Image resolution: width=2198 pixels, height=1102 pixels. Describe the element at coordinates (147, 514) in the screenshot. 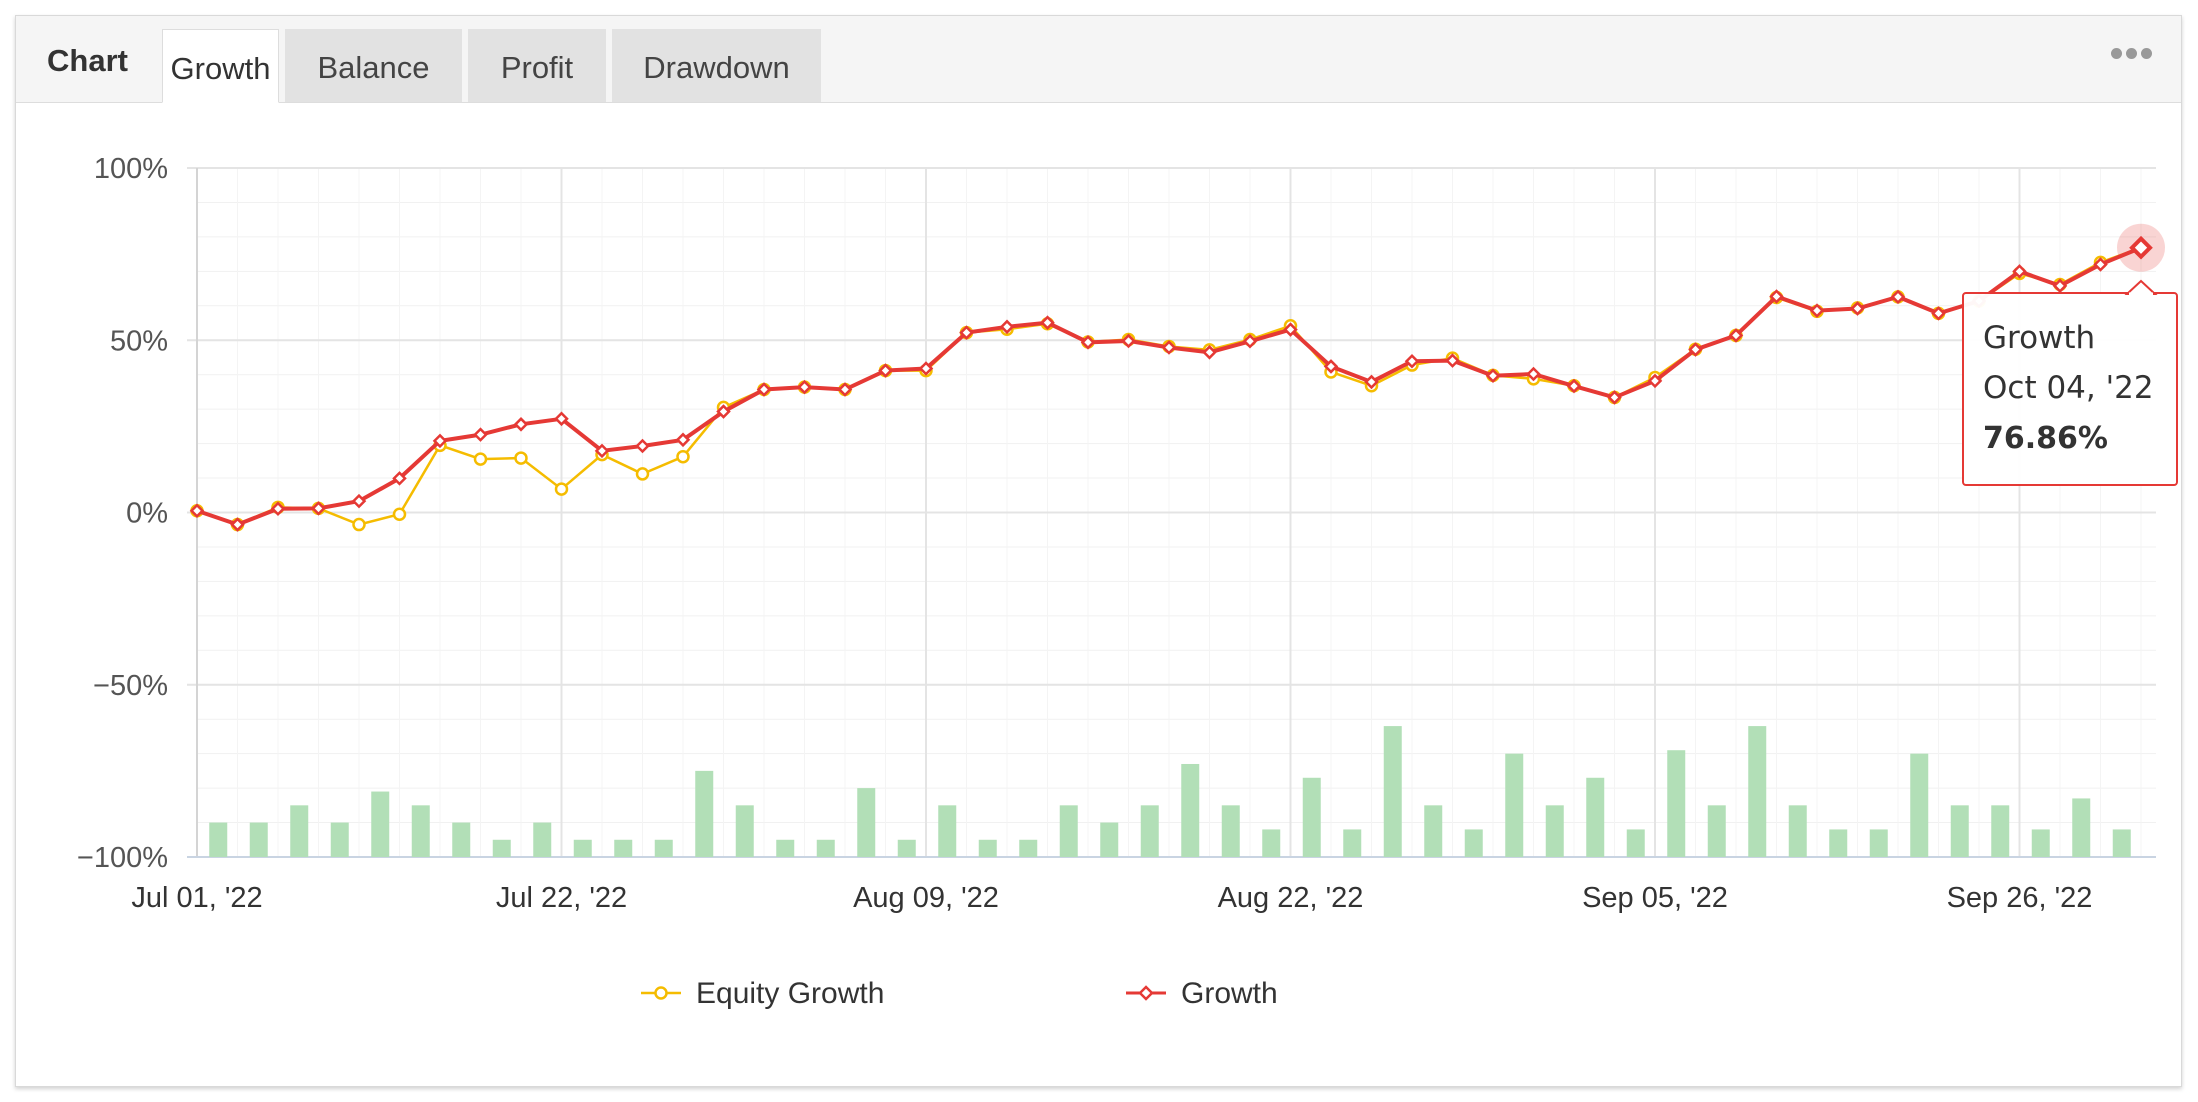

I see `y-tick-label: 0%` at that location.